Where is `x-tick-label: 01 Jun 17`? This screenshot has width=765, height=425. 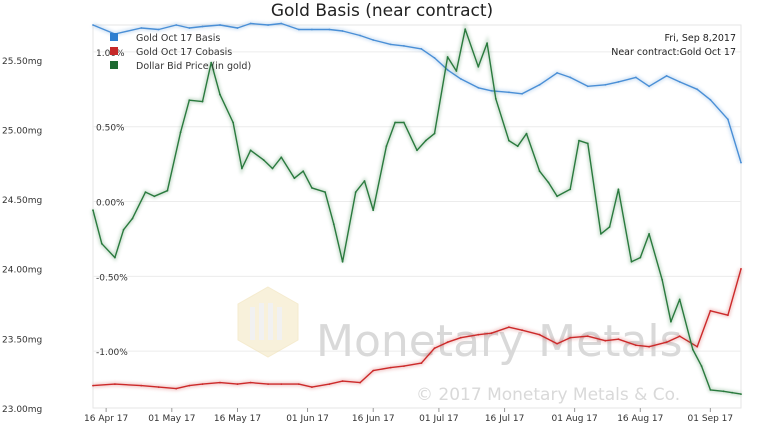
x-tick-label: 01 Jun 17 is located at coordinates (307, 419).